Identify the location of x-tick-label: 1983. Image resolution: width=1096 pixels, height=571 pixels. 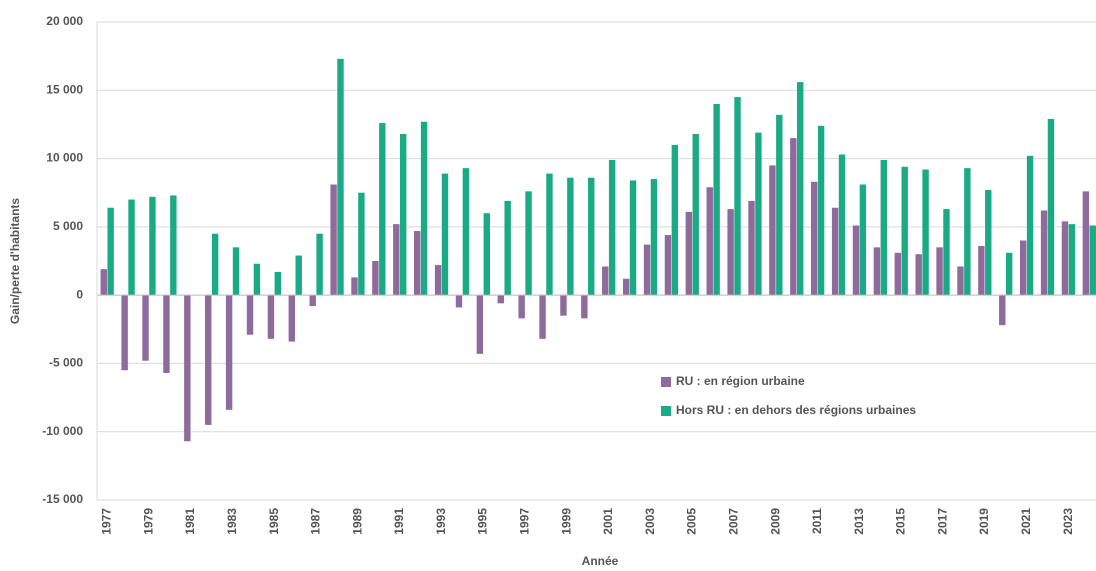
(232, 521).